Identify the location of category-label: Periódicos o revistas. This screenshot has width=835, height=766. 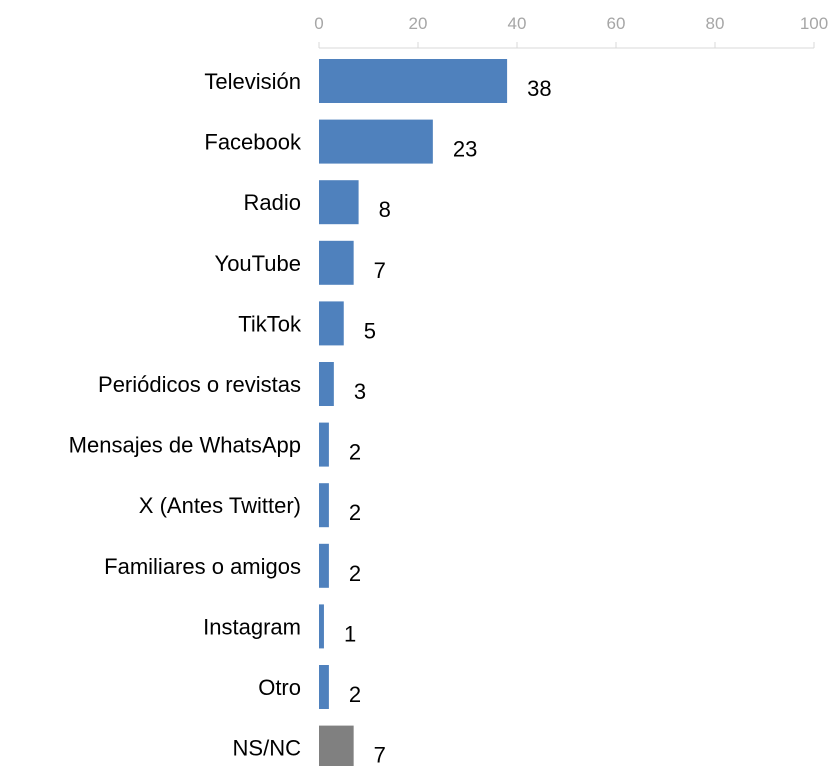
(199, 384).